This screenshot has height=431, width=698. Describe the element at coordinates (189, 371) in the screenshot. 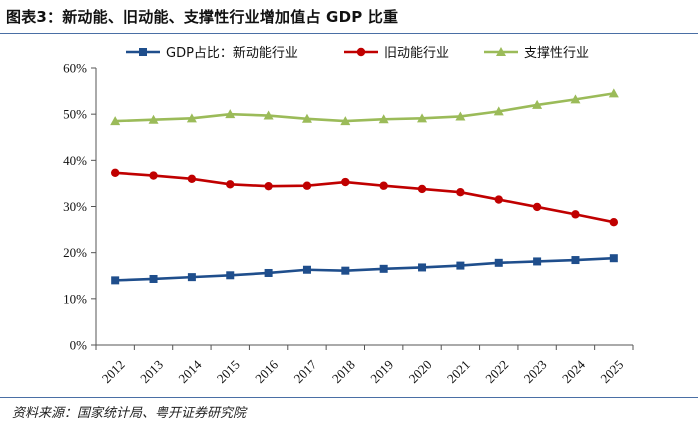

I see `x-tick-label: 2014` at that location.